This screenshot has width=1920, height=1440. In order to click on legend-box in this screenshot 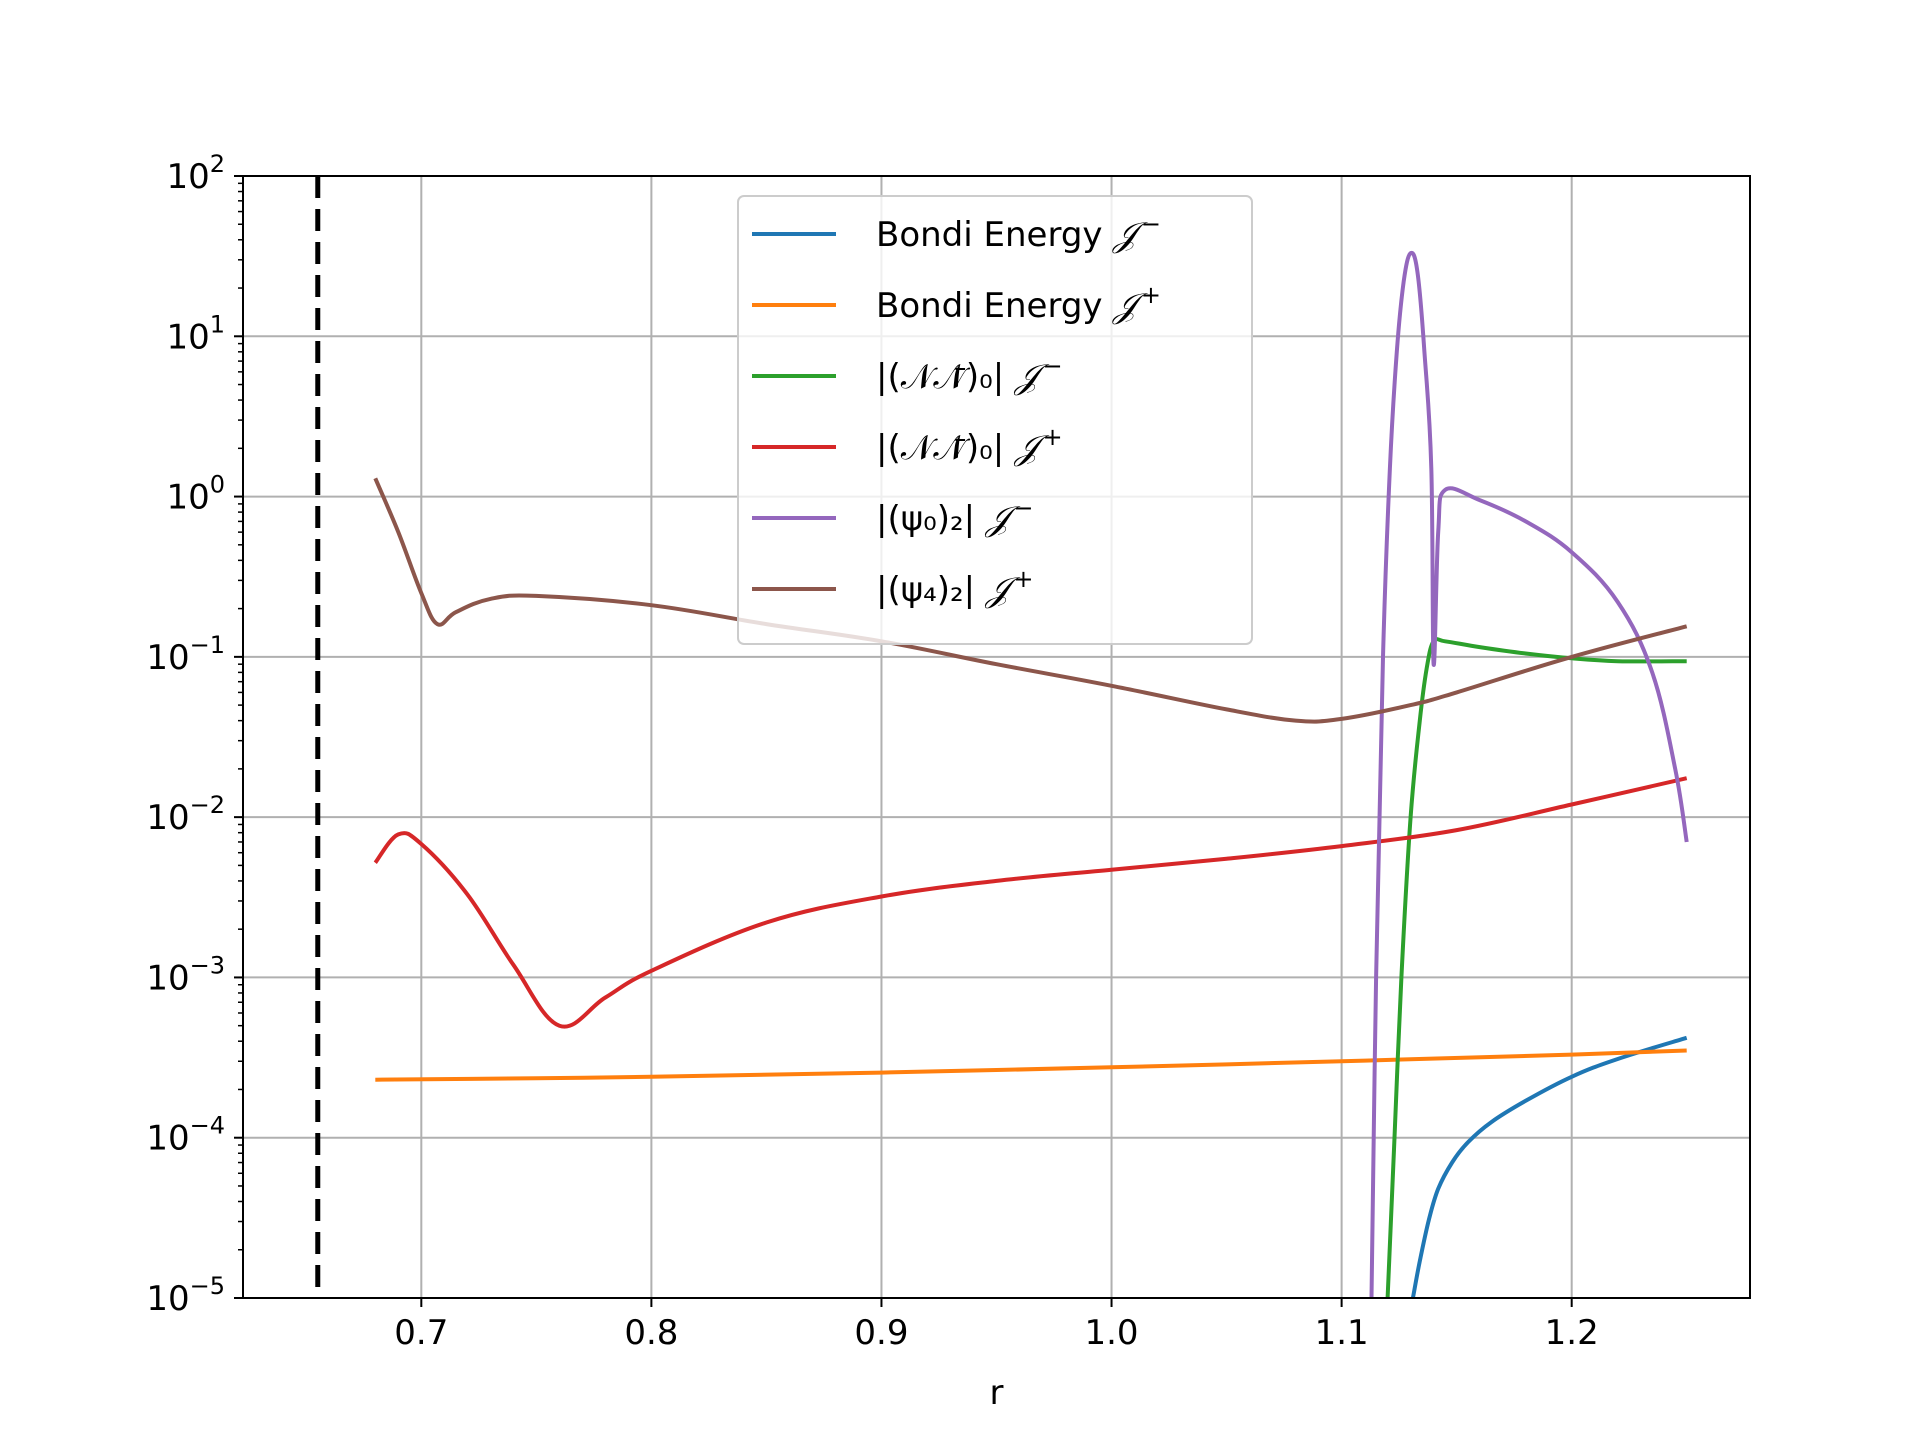, I will do `click(995, 420)`.